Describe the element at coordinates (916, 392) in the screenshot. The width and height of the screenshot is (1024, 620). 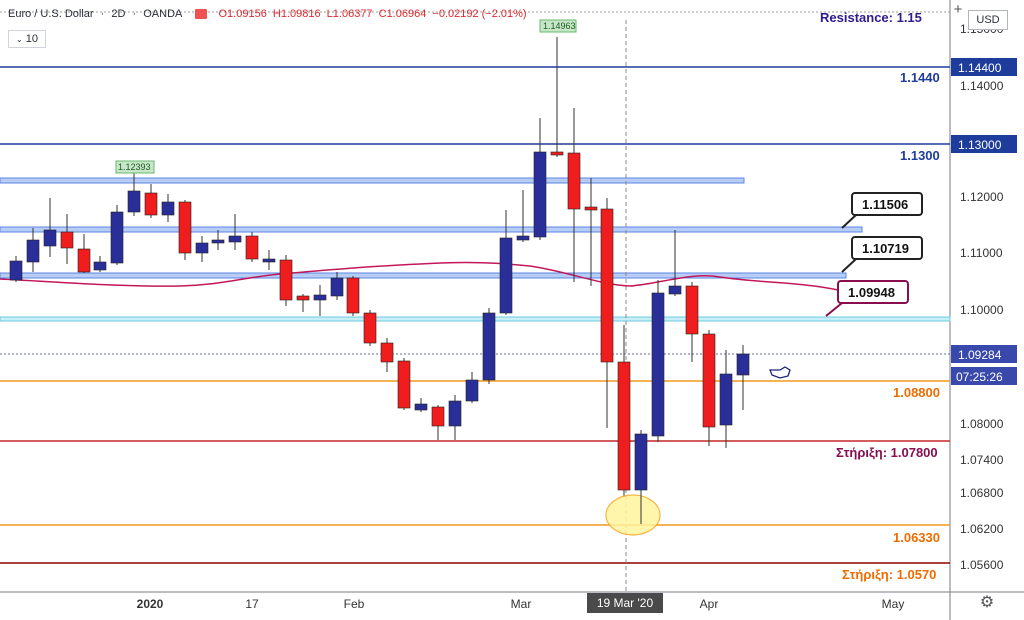
I see `level-label-0880: 1.08800` at that location.